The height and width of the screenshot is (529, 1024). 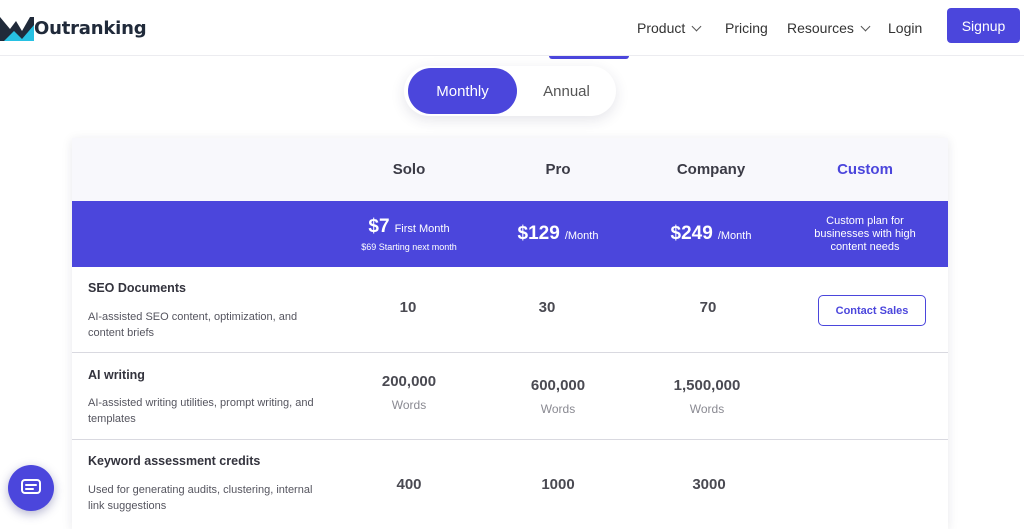 I want to click on feature-title: Keyword assessment credits, so click(x=174, y=461).